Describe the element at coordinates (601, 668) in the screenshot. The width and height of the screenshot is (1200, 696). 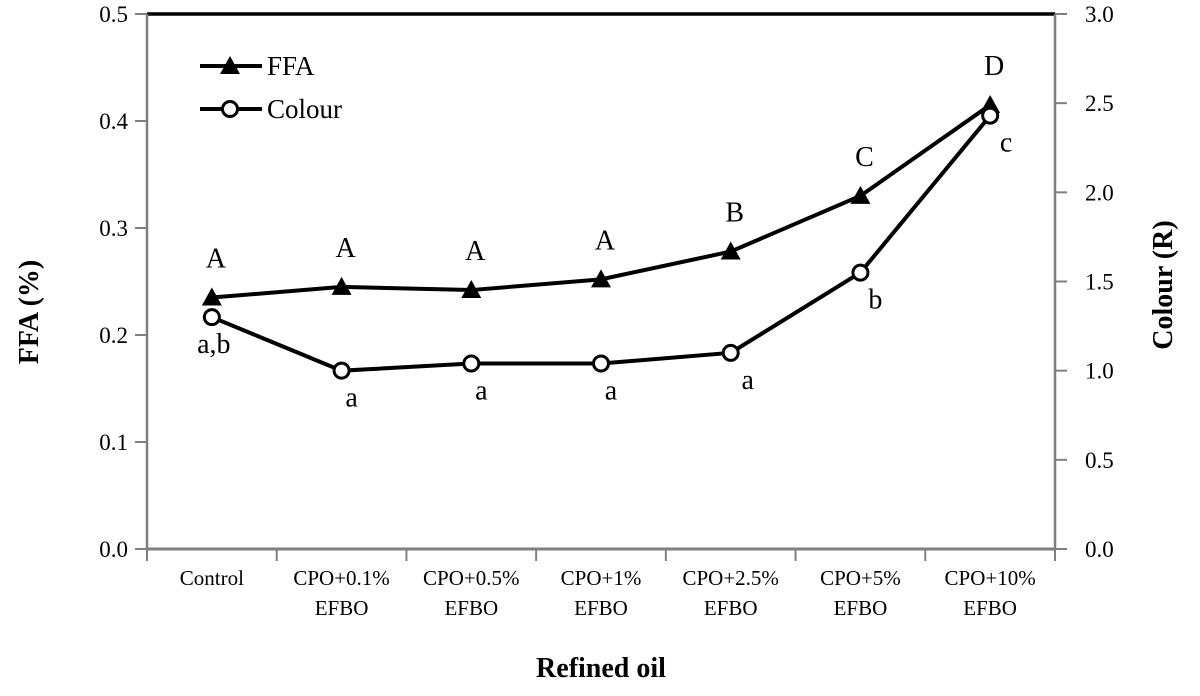
I see `x-axis-title: Refined oil` at that location.